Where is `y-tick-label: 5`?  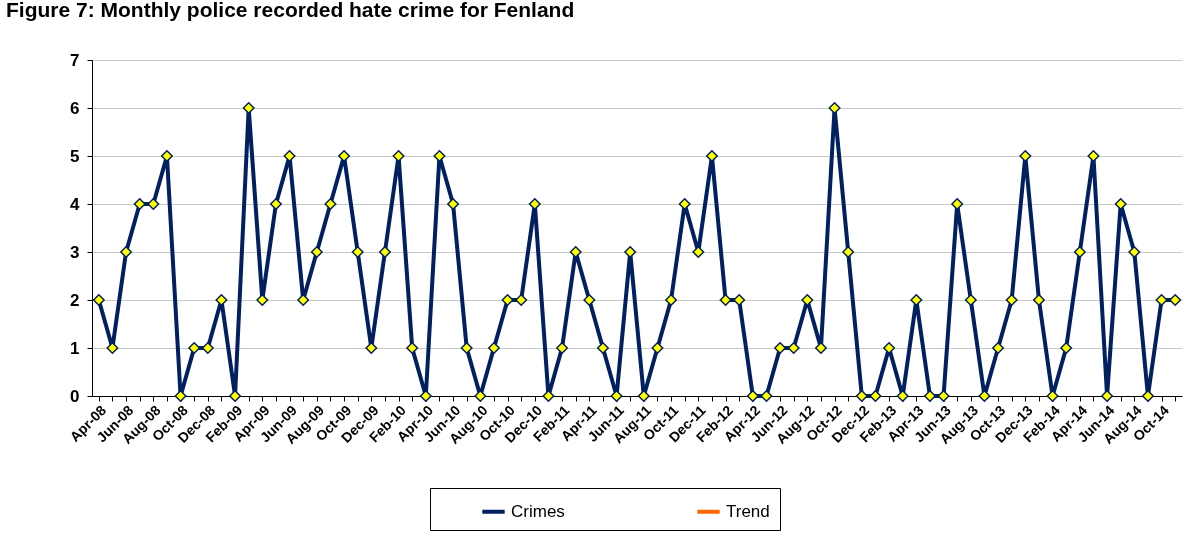 y-tick-label: 5 is located at coordinates (75, 156).